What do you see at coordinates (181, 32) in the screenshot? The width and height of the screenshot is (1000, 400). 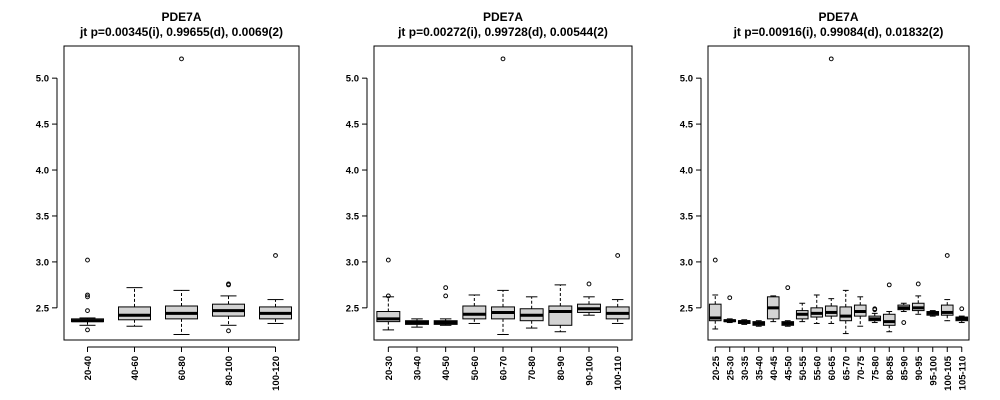 I see `chart-subtitle: jt p=0.00345(i), 0.99655(d), 0.0069(2)` at bounding box center [181, 32].